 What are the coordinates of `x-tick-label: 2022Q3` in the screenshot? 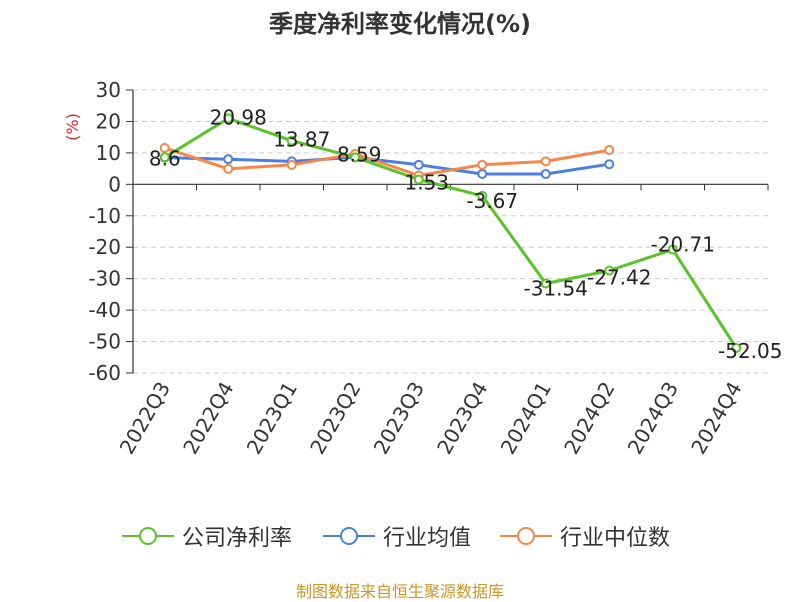 It's located at (145, 418).